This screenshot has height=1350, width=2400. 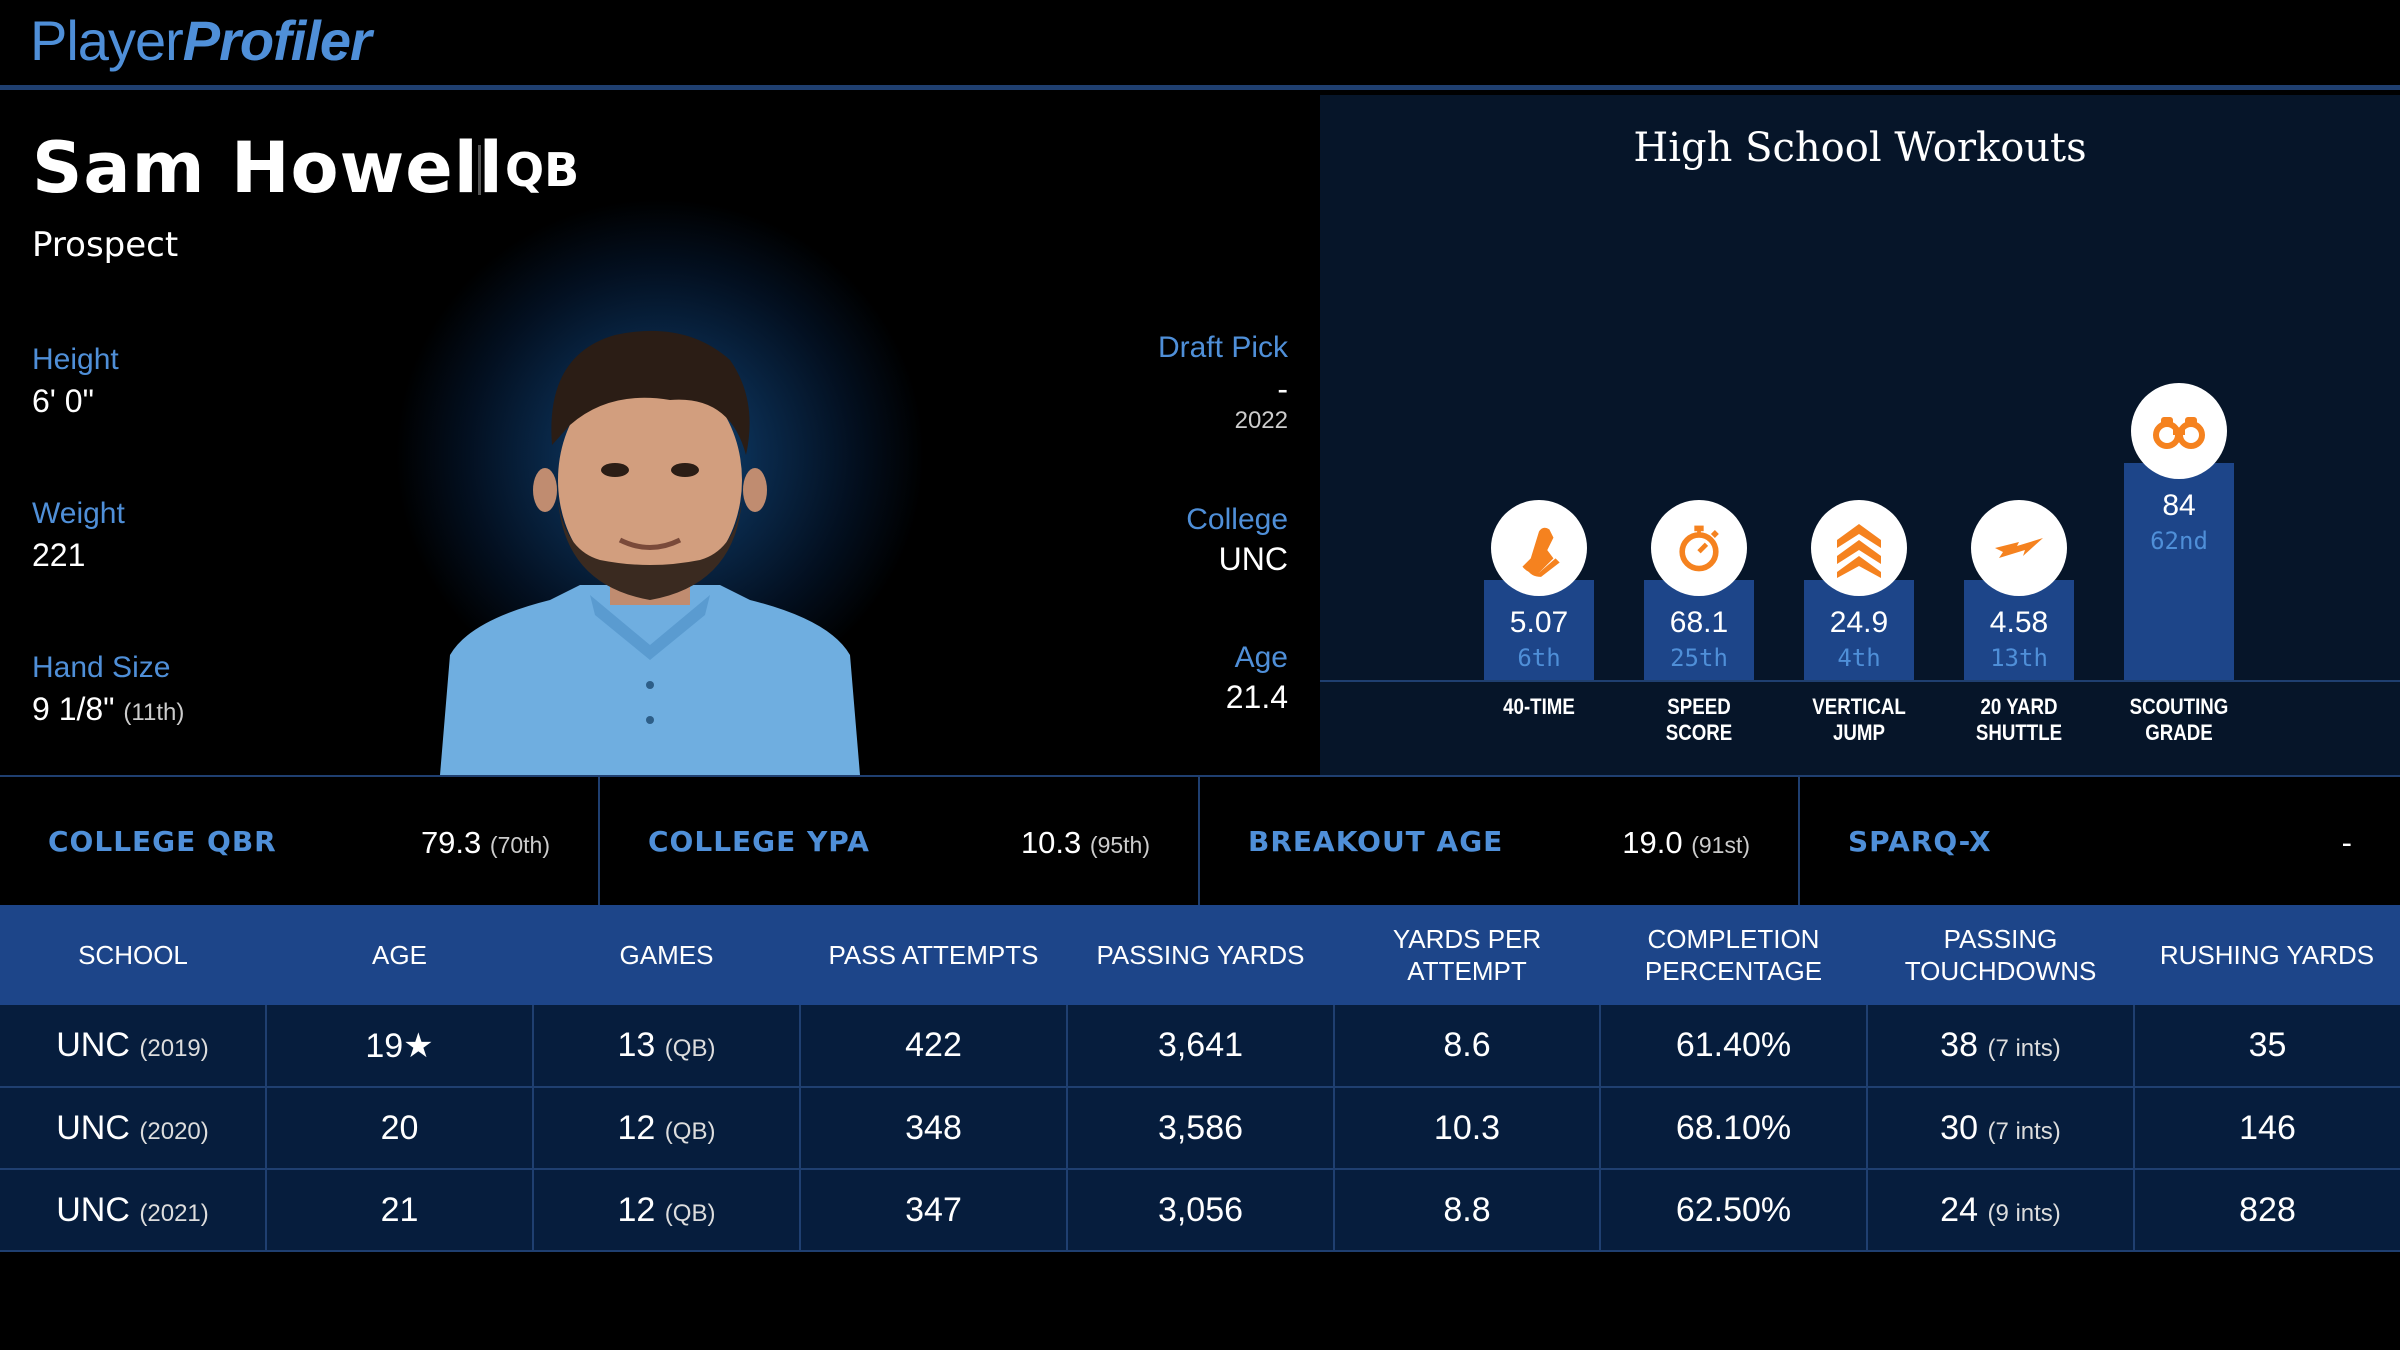 I want to click on site-logo: PlayerProfiler, so click(x=201, y=41).